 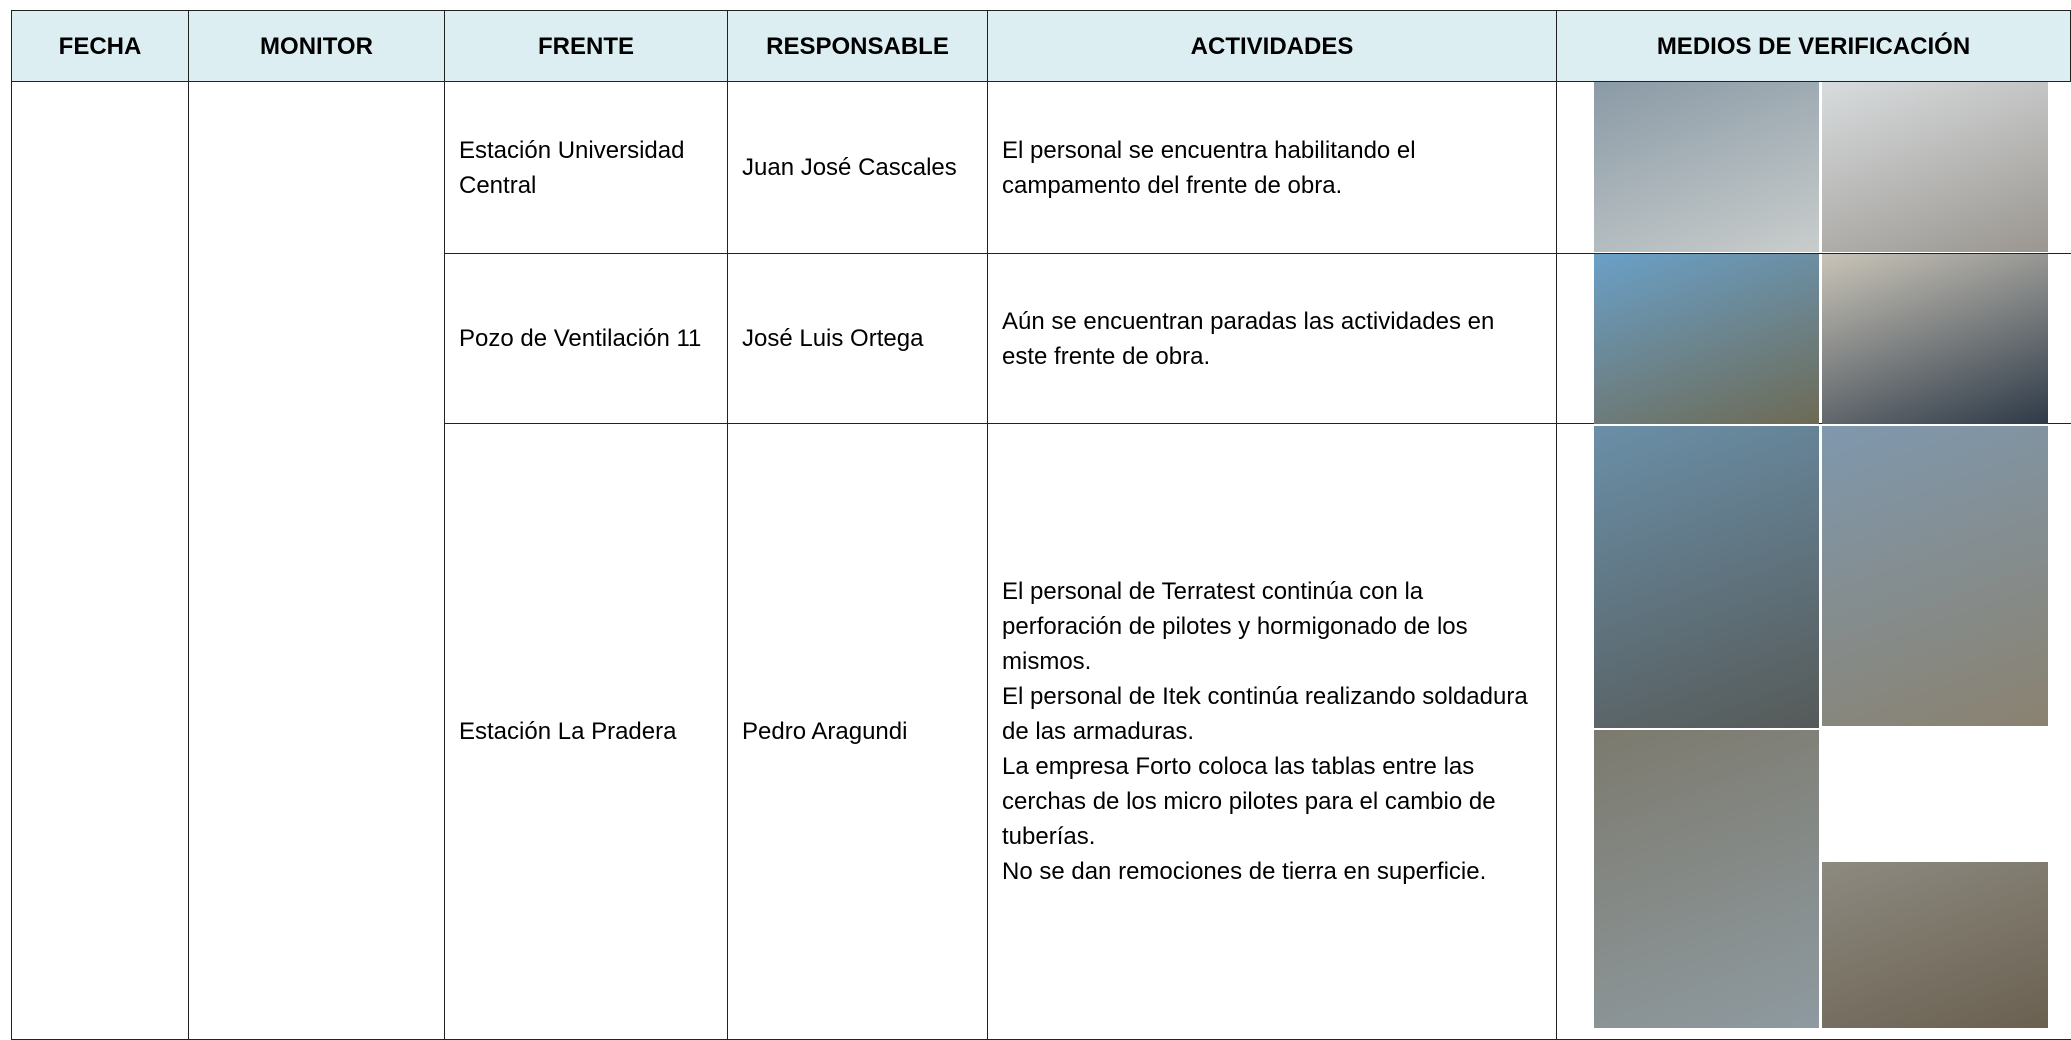 What do you see at coordinates (100, 561) in the screenshot?
I see `fecha-cell` at bounding box center [100, 561].